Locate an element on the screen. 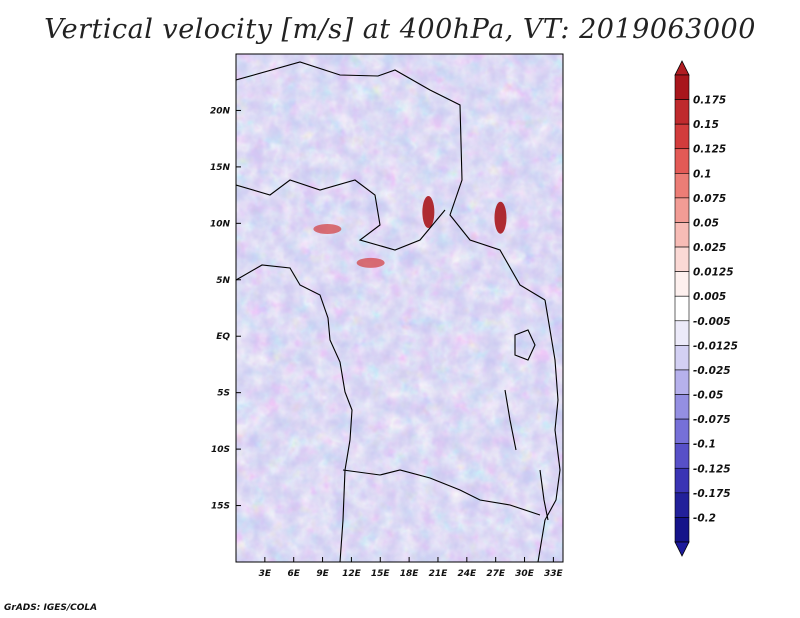  boundary-south is located at coordinates (441, 492).